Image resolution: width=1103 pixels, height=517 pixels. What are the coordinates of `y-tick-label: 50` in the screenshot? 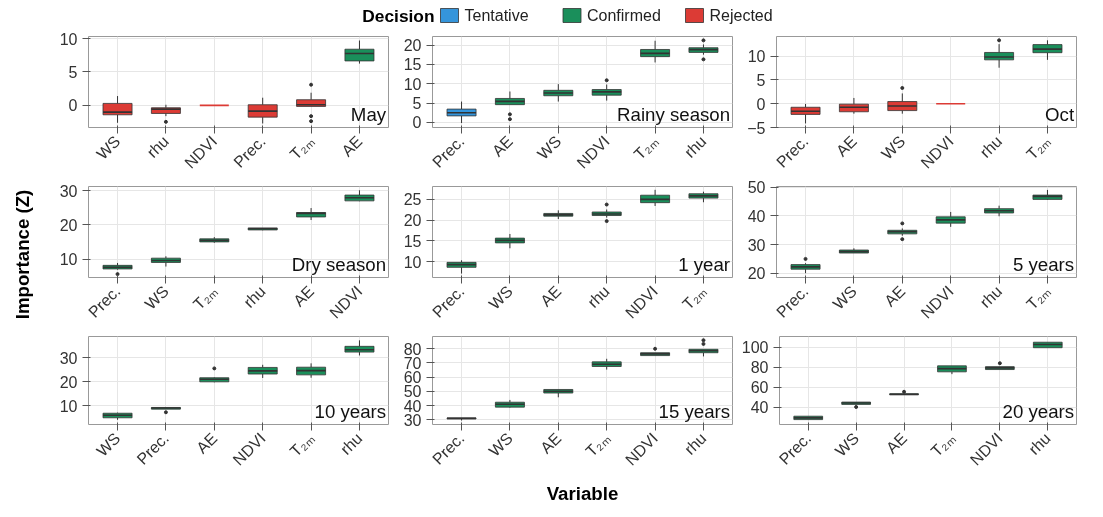 It's located at (756, 188).